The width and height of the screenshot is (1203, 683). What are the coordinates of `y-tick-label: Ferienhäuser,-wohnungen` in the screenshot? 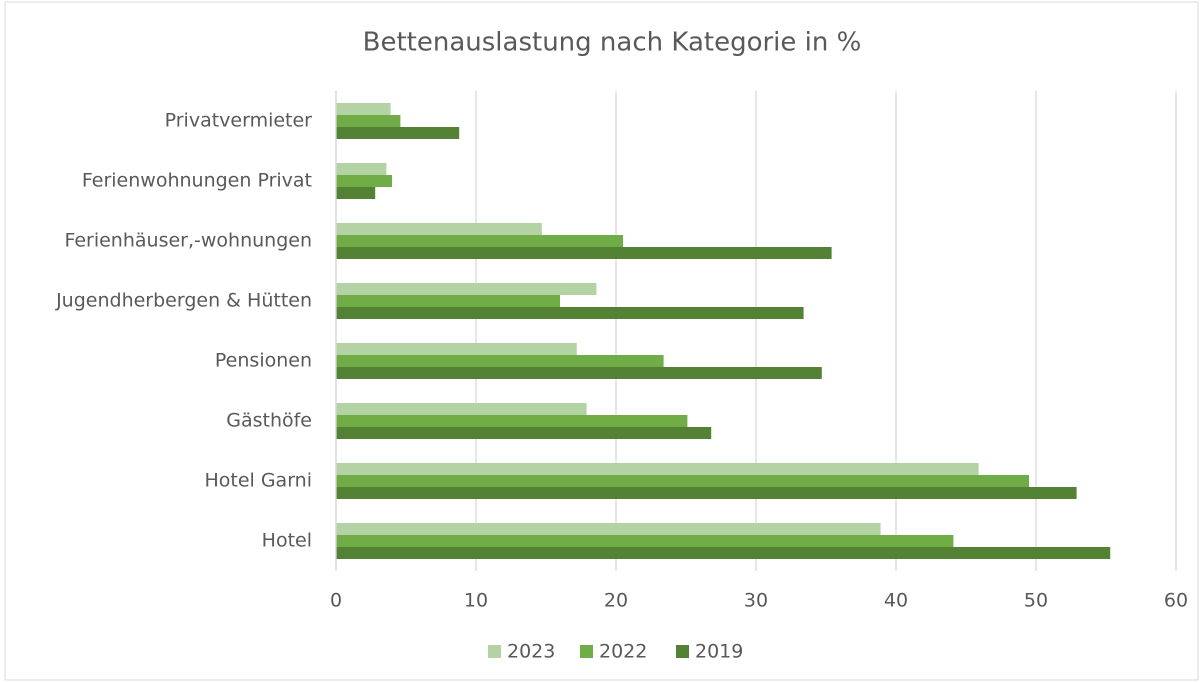 It's located at (188, 241).